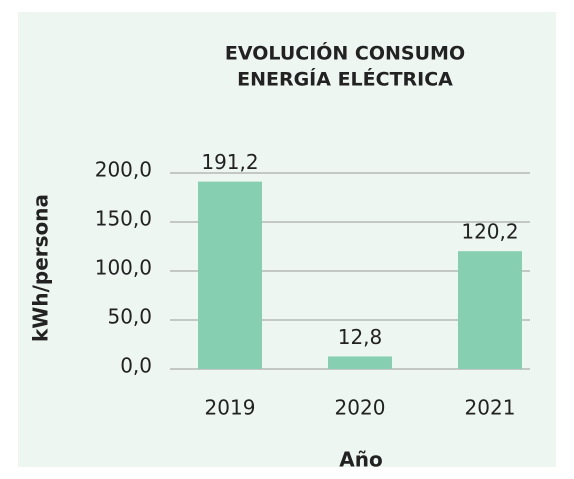 The width and height of the screenshot is (574, 479). What do you see at coordinates (360, 460) in the screenshot?
I see `x-axis-label: Año` at bounding box center [360, 460].